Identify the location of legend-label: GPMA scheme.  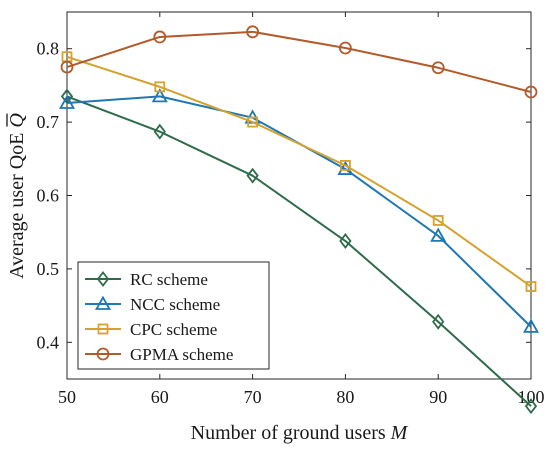
(181, 354).